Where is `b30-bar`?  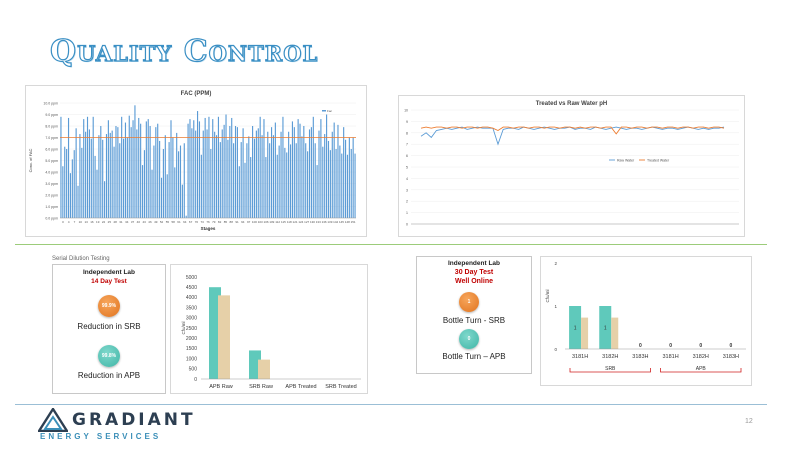 b30-bar is located at coordinates (575, 327).